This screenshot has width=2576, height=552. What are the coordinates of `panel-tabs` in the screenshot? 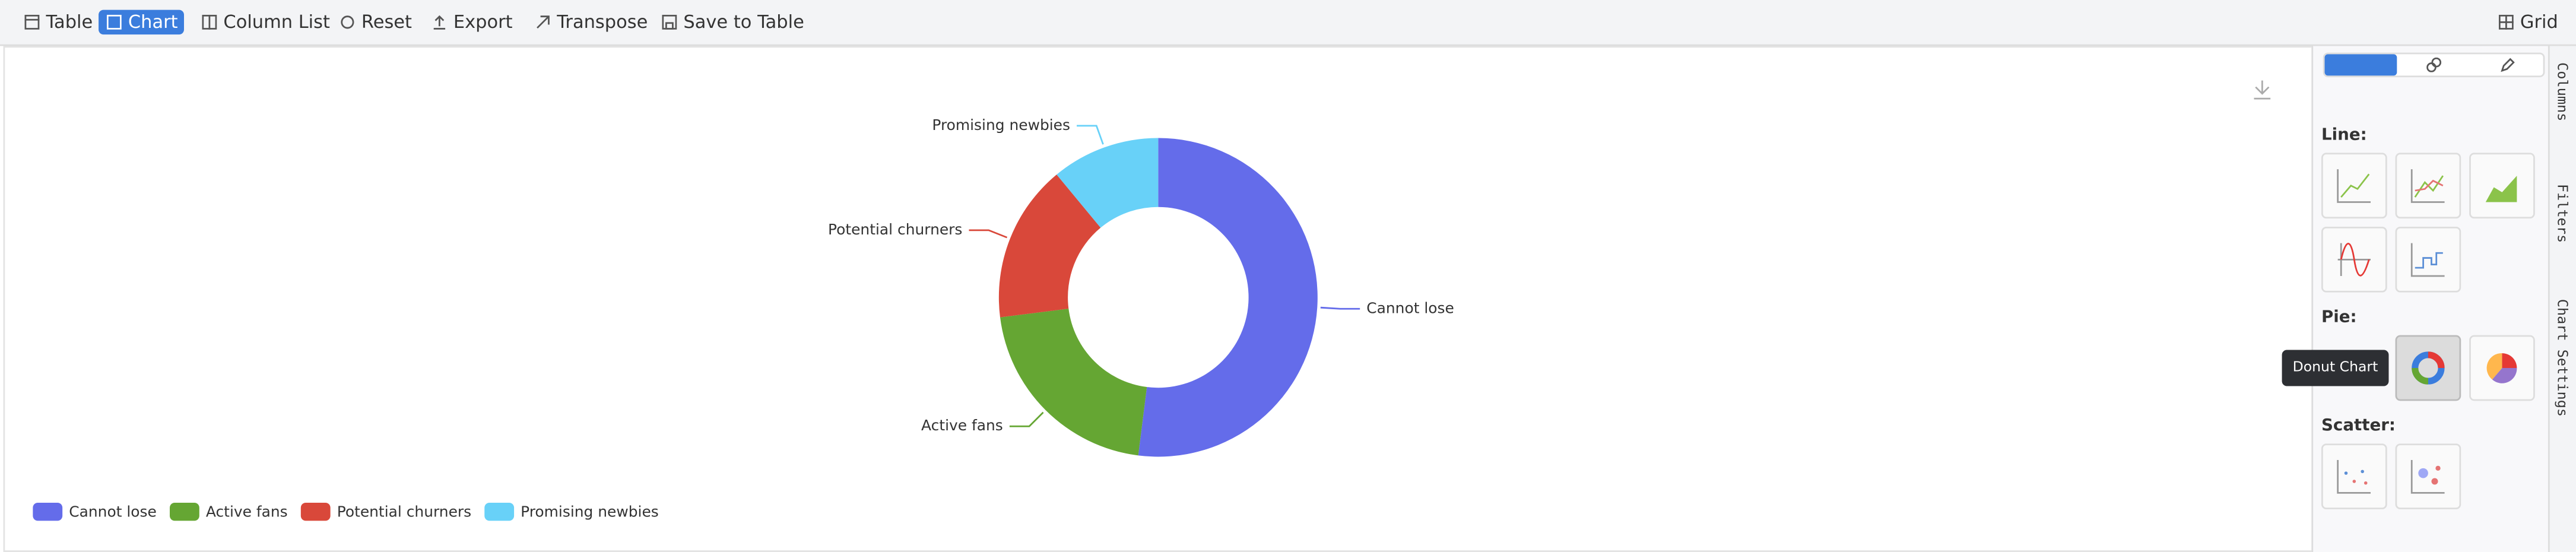 It's located at (2434, 65).